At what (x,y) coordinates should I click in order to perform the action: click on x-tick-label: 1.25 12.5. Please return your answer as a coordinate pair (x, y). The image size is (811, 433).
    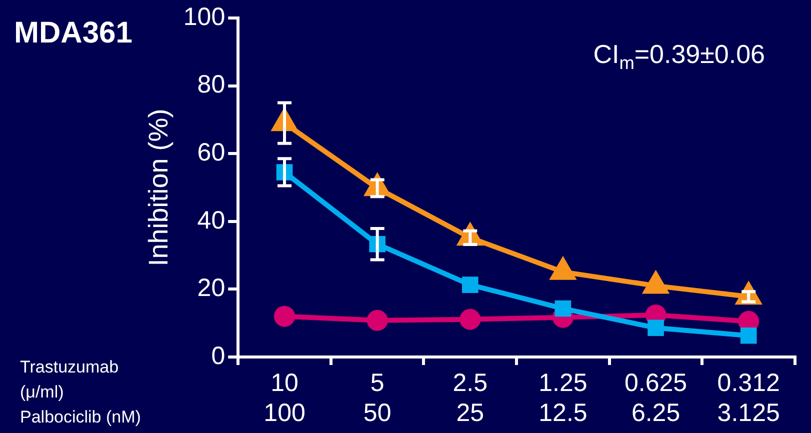
    Looking at the image, I should click on (563, 397).